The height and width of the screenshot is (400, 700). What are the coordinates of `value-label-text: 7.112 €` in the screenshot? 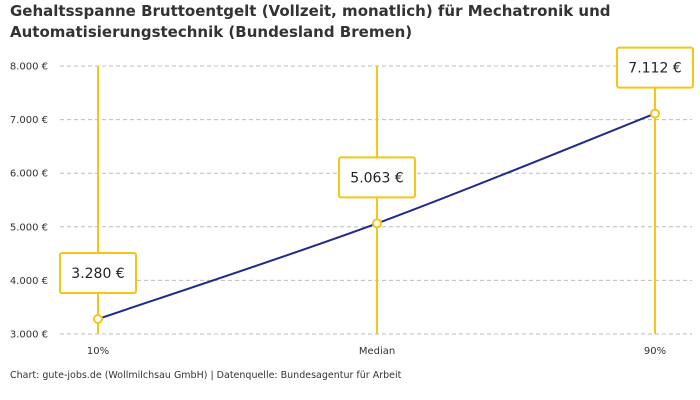 It's located at (654, 69).